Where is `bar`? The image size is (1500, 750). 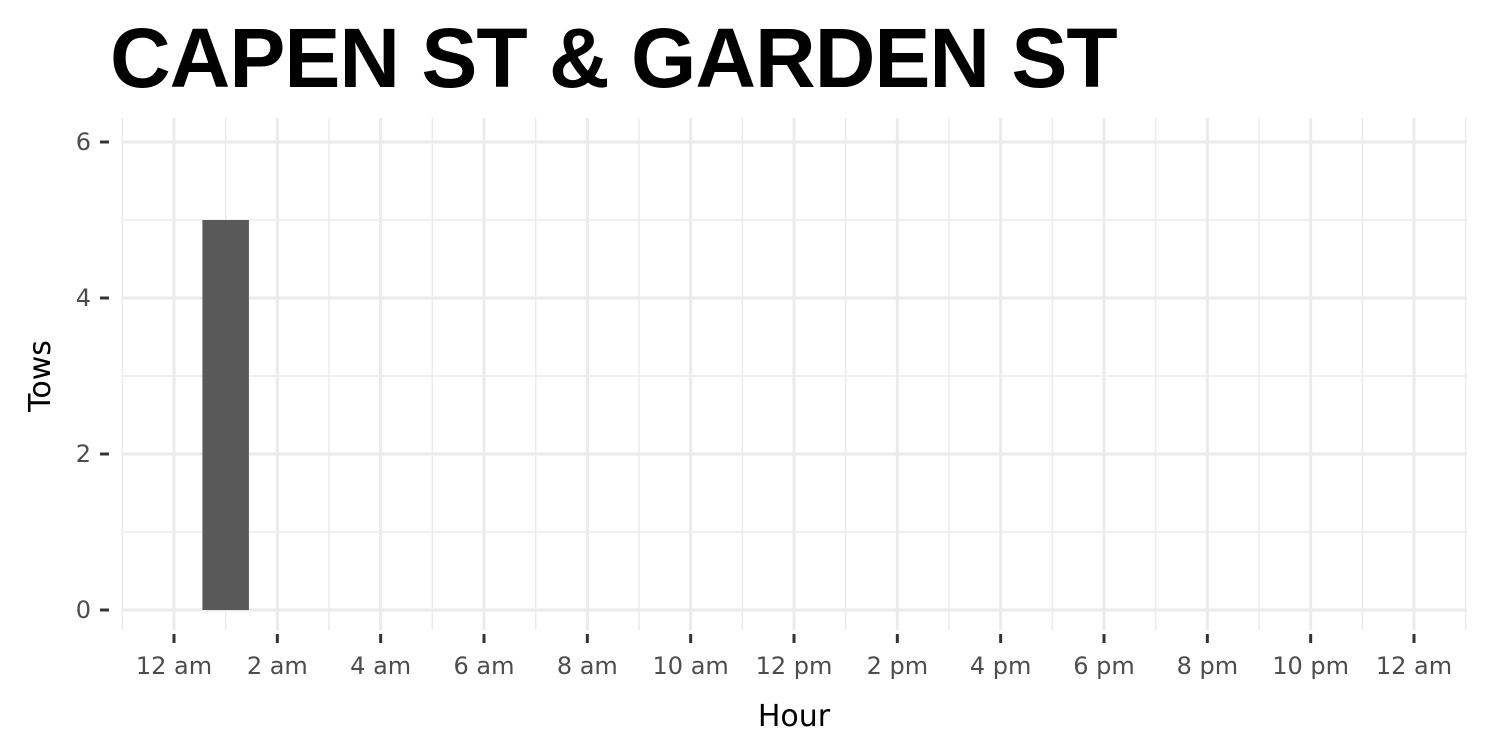 bar is located at coordinates (225, 415).